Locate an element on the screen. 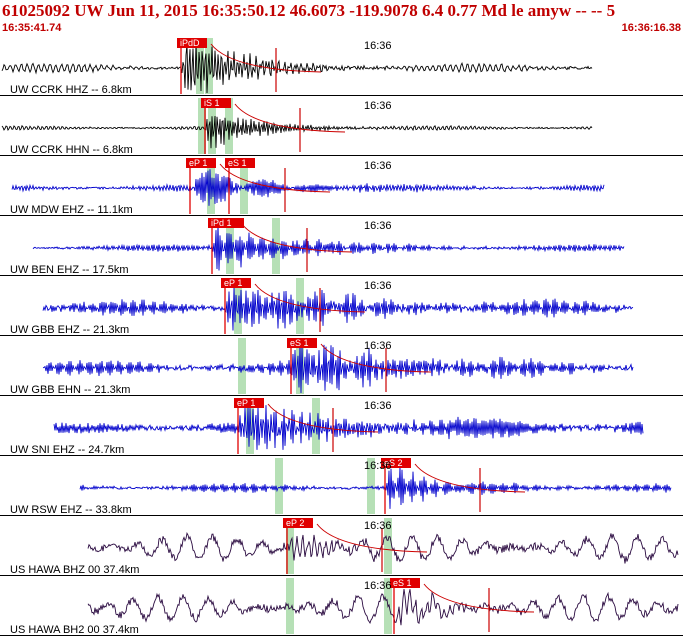 This screenshot has width=683, height=638. trace-row: iPdD 16:36 UW CCRK HHZ -- 6.8km is located at coordinates (341, 67).